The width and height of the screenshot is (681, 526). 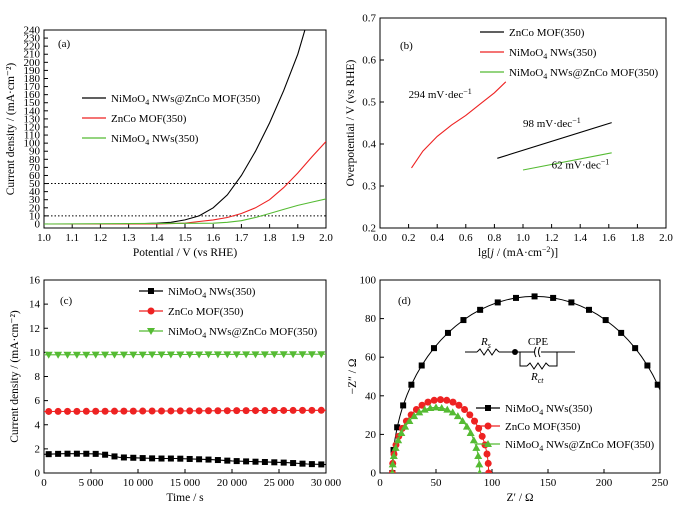 What do you see at coordinates (32, 127) in the screenshot?
I see `y-tick-label: 120` at bounding box center [32, 127].